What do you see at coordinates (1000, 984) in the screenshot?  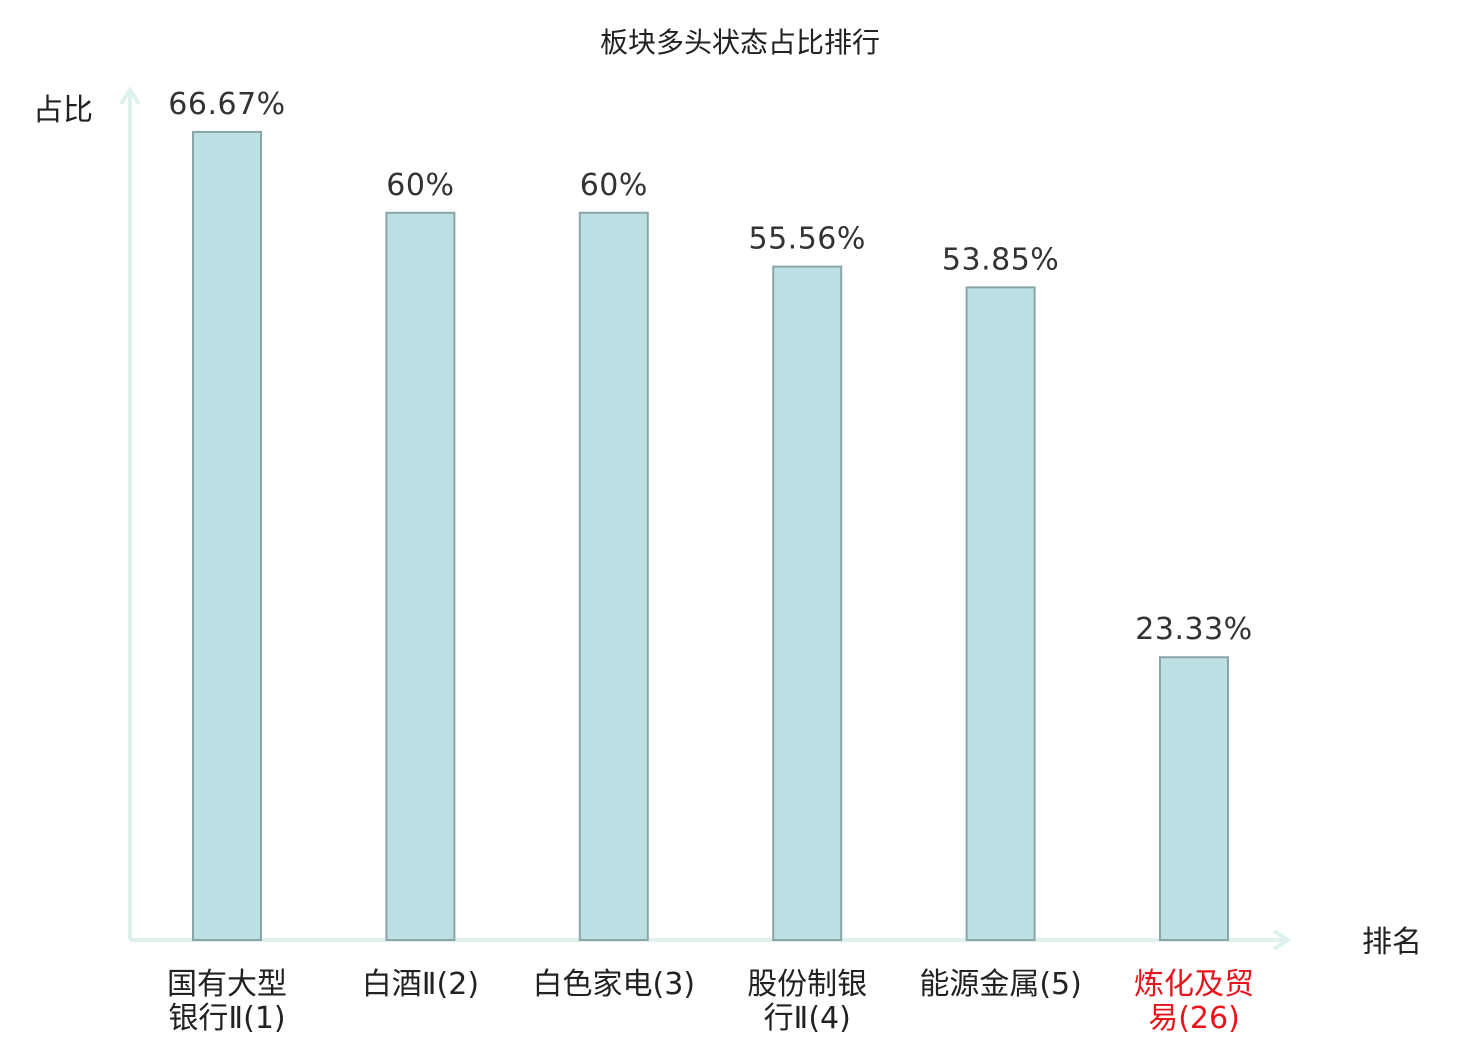 I see `x-tick-label: 能源金属(5)` at bounding box center [1000, 984].